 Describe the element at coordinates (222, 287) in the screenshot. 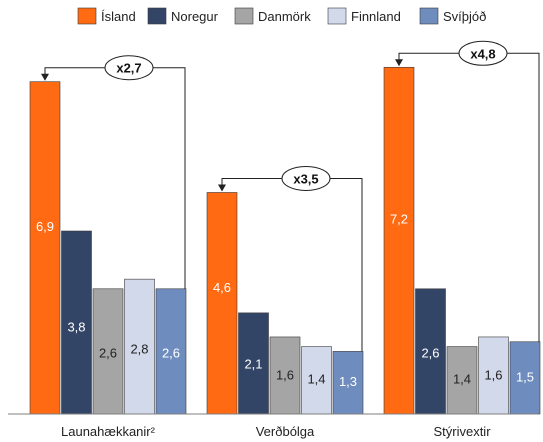

I see `value-label-i-sland-ver-bo-lga: 4,6` at that location.